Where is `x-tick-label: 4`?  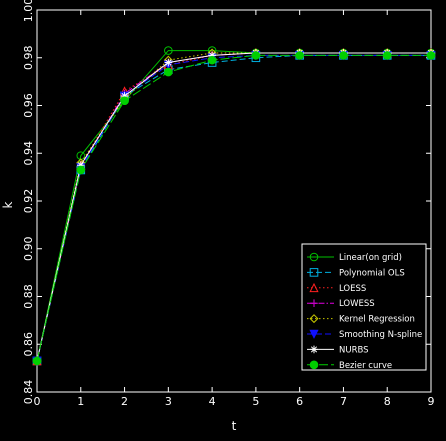
x-tick-label: 4 is located at coordinates (212, 401).